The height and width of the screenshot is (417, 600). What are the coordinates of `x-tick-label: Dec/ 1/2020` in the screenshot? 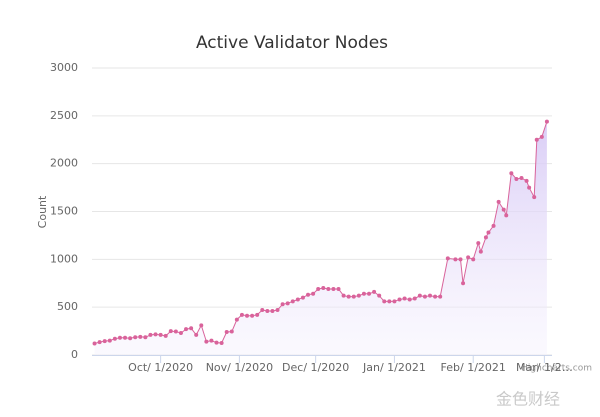 It's located at (315, 367).